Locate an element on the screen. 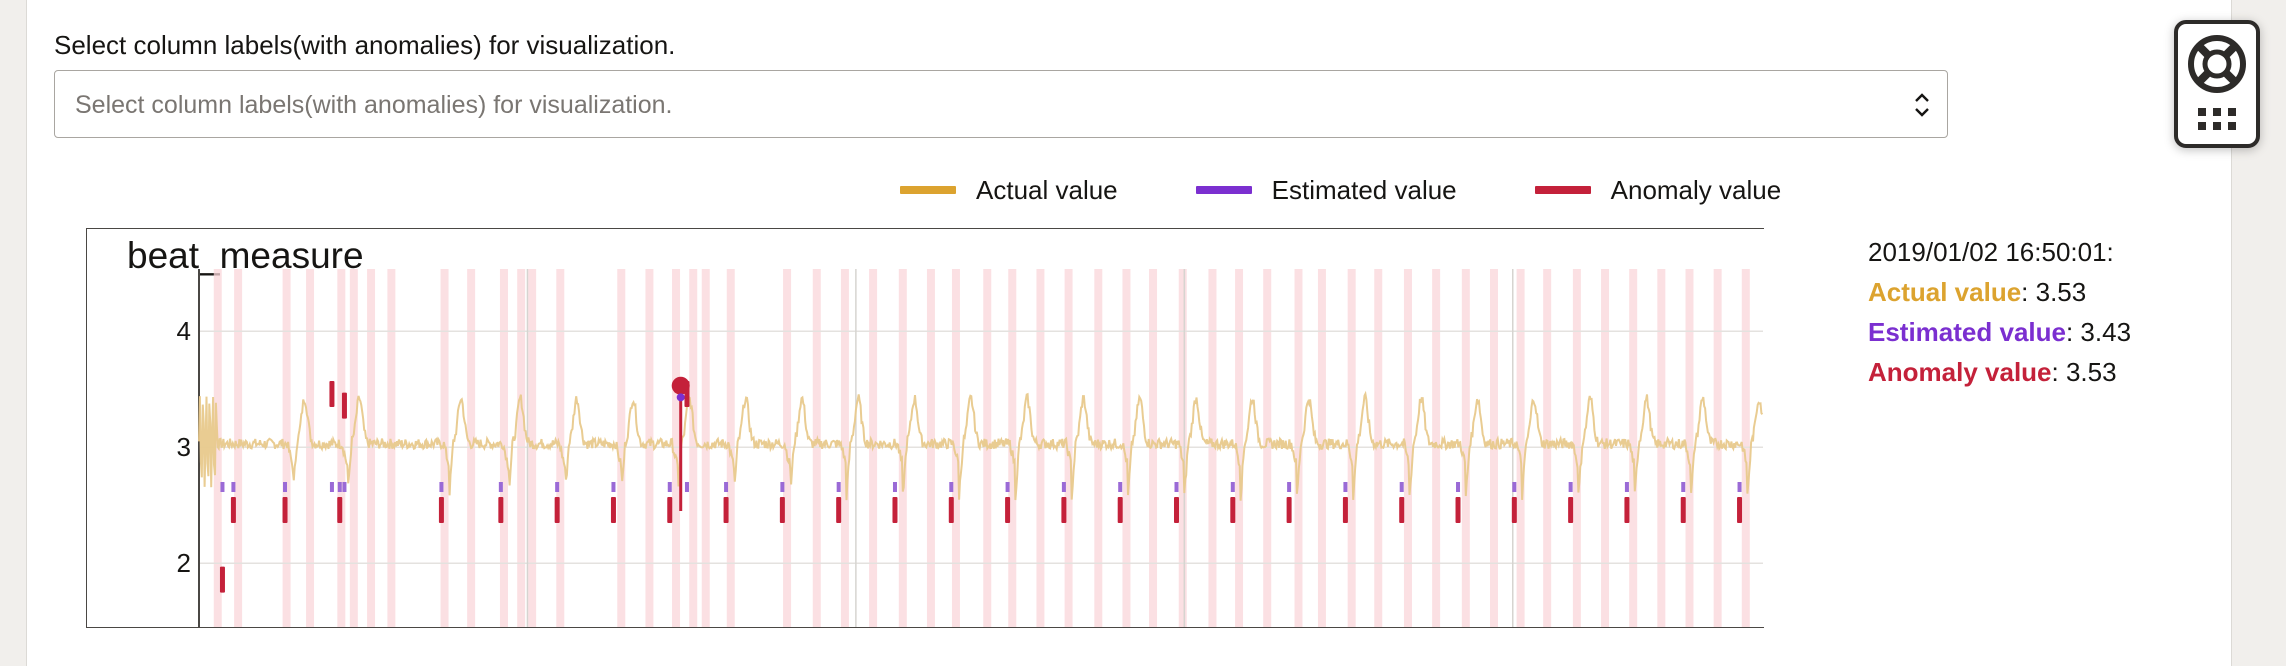  help-widget is located at coordinates (2217, 84).